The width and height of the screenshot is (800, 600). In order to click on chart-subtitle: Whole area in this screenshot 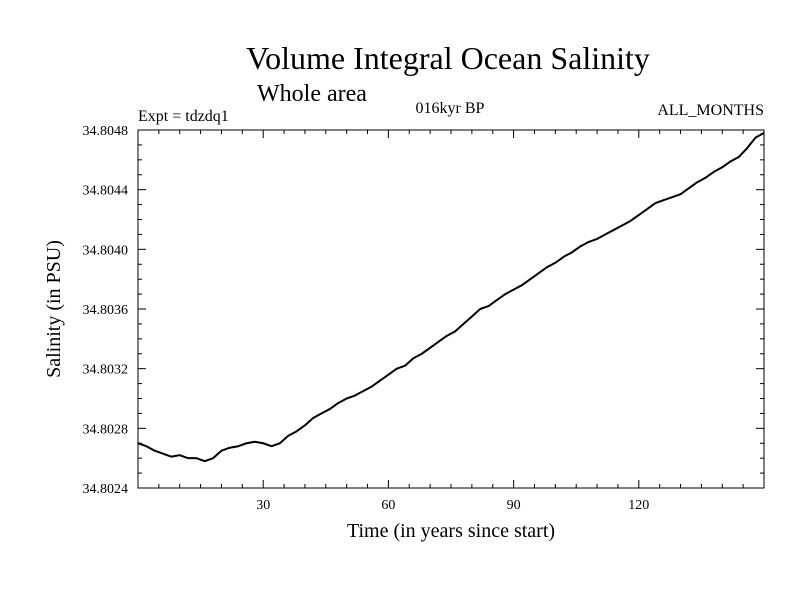, I will do `click(312, 94)`.